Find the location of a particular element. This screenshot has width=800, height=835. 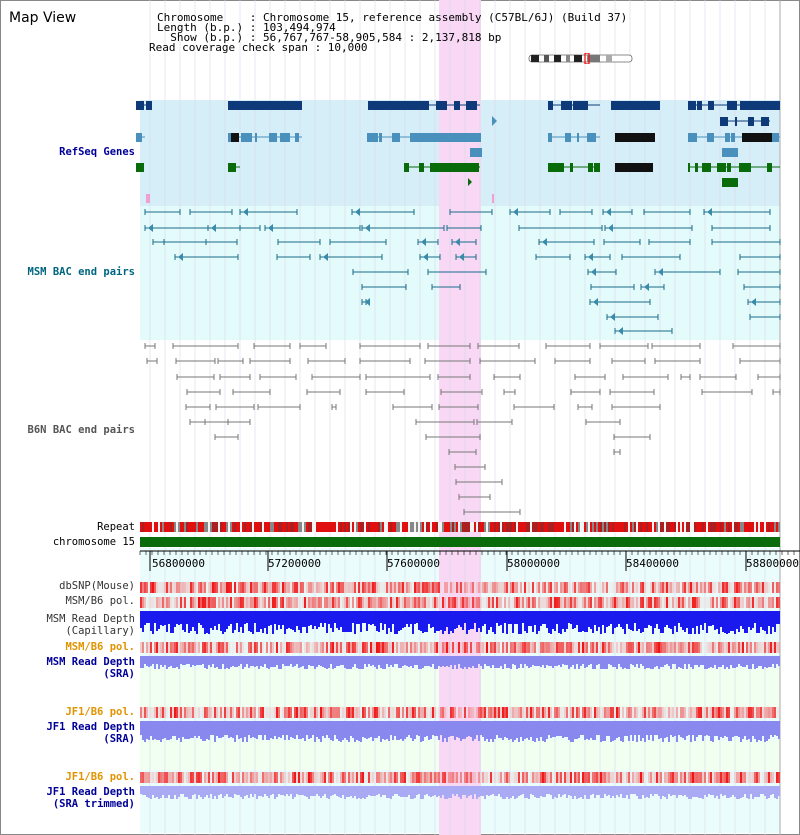

track-label-jf1-b6-pol: JF1/B6 pol. is located at coordinates (100, 712).